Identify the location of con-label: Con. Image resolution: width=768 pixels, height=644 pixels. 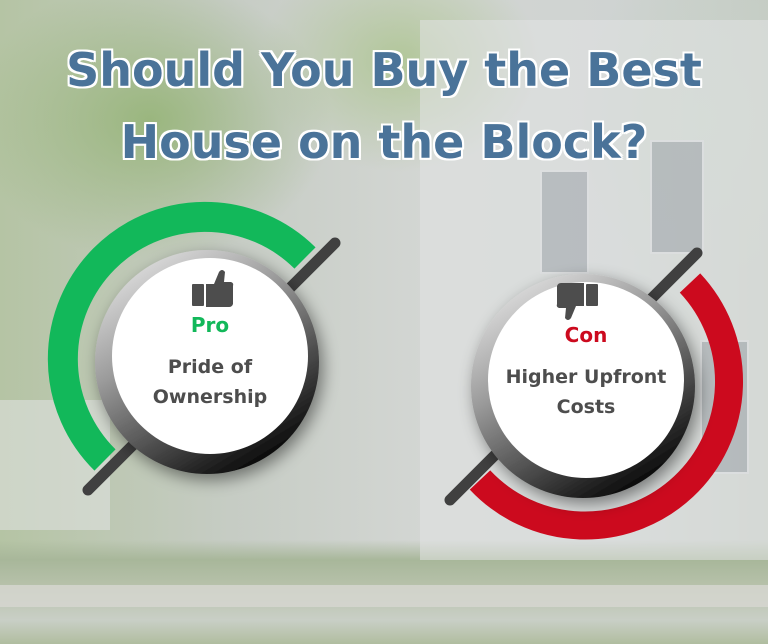
(586, 335).